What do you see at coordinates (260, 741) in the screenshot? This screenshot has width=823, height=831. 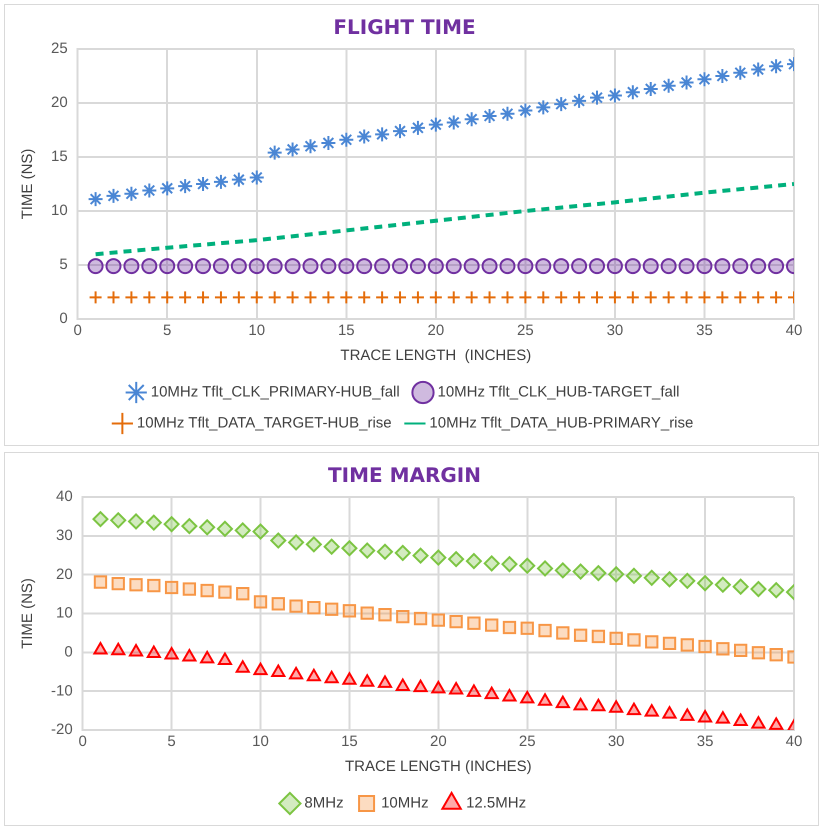 I see `x-tick-label: 10` at bounding box center [260, 741].